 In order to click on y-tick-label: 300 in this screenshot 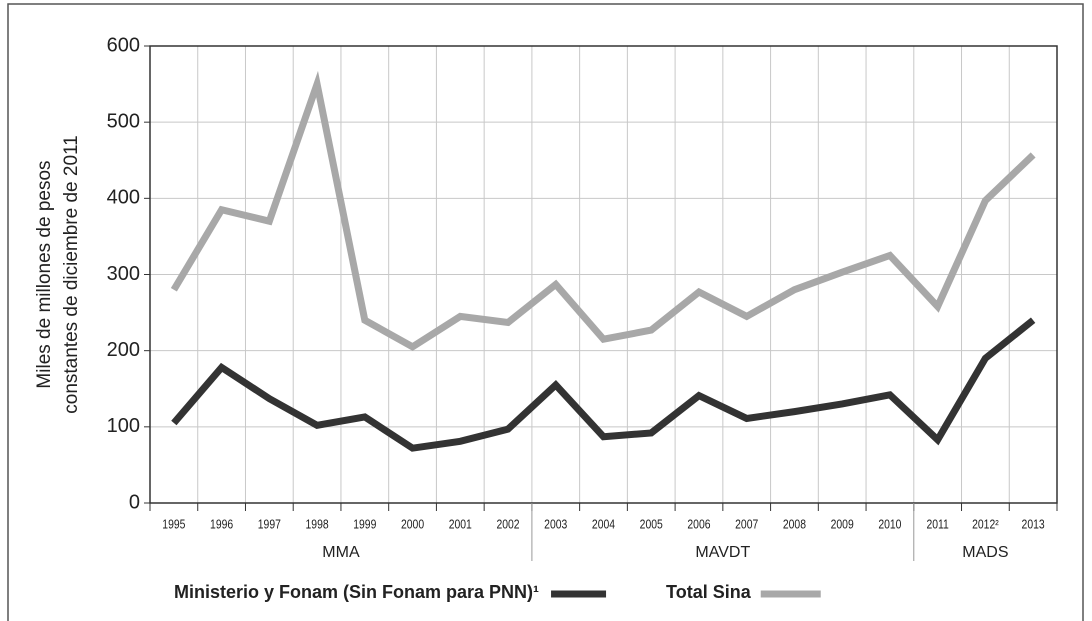, I will do `click(123, 274)`.